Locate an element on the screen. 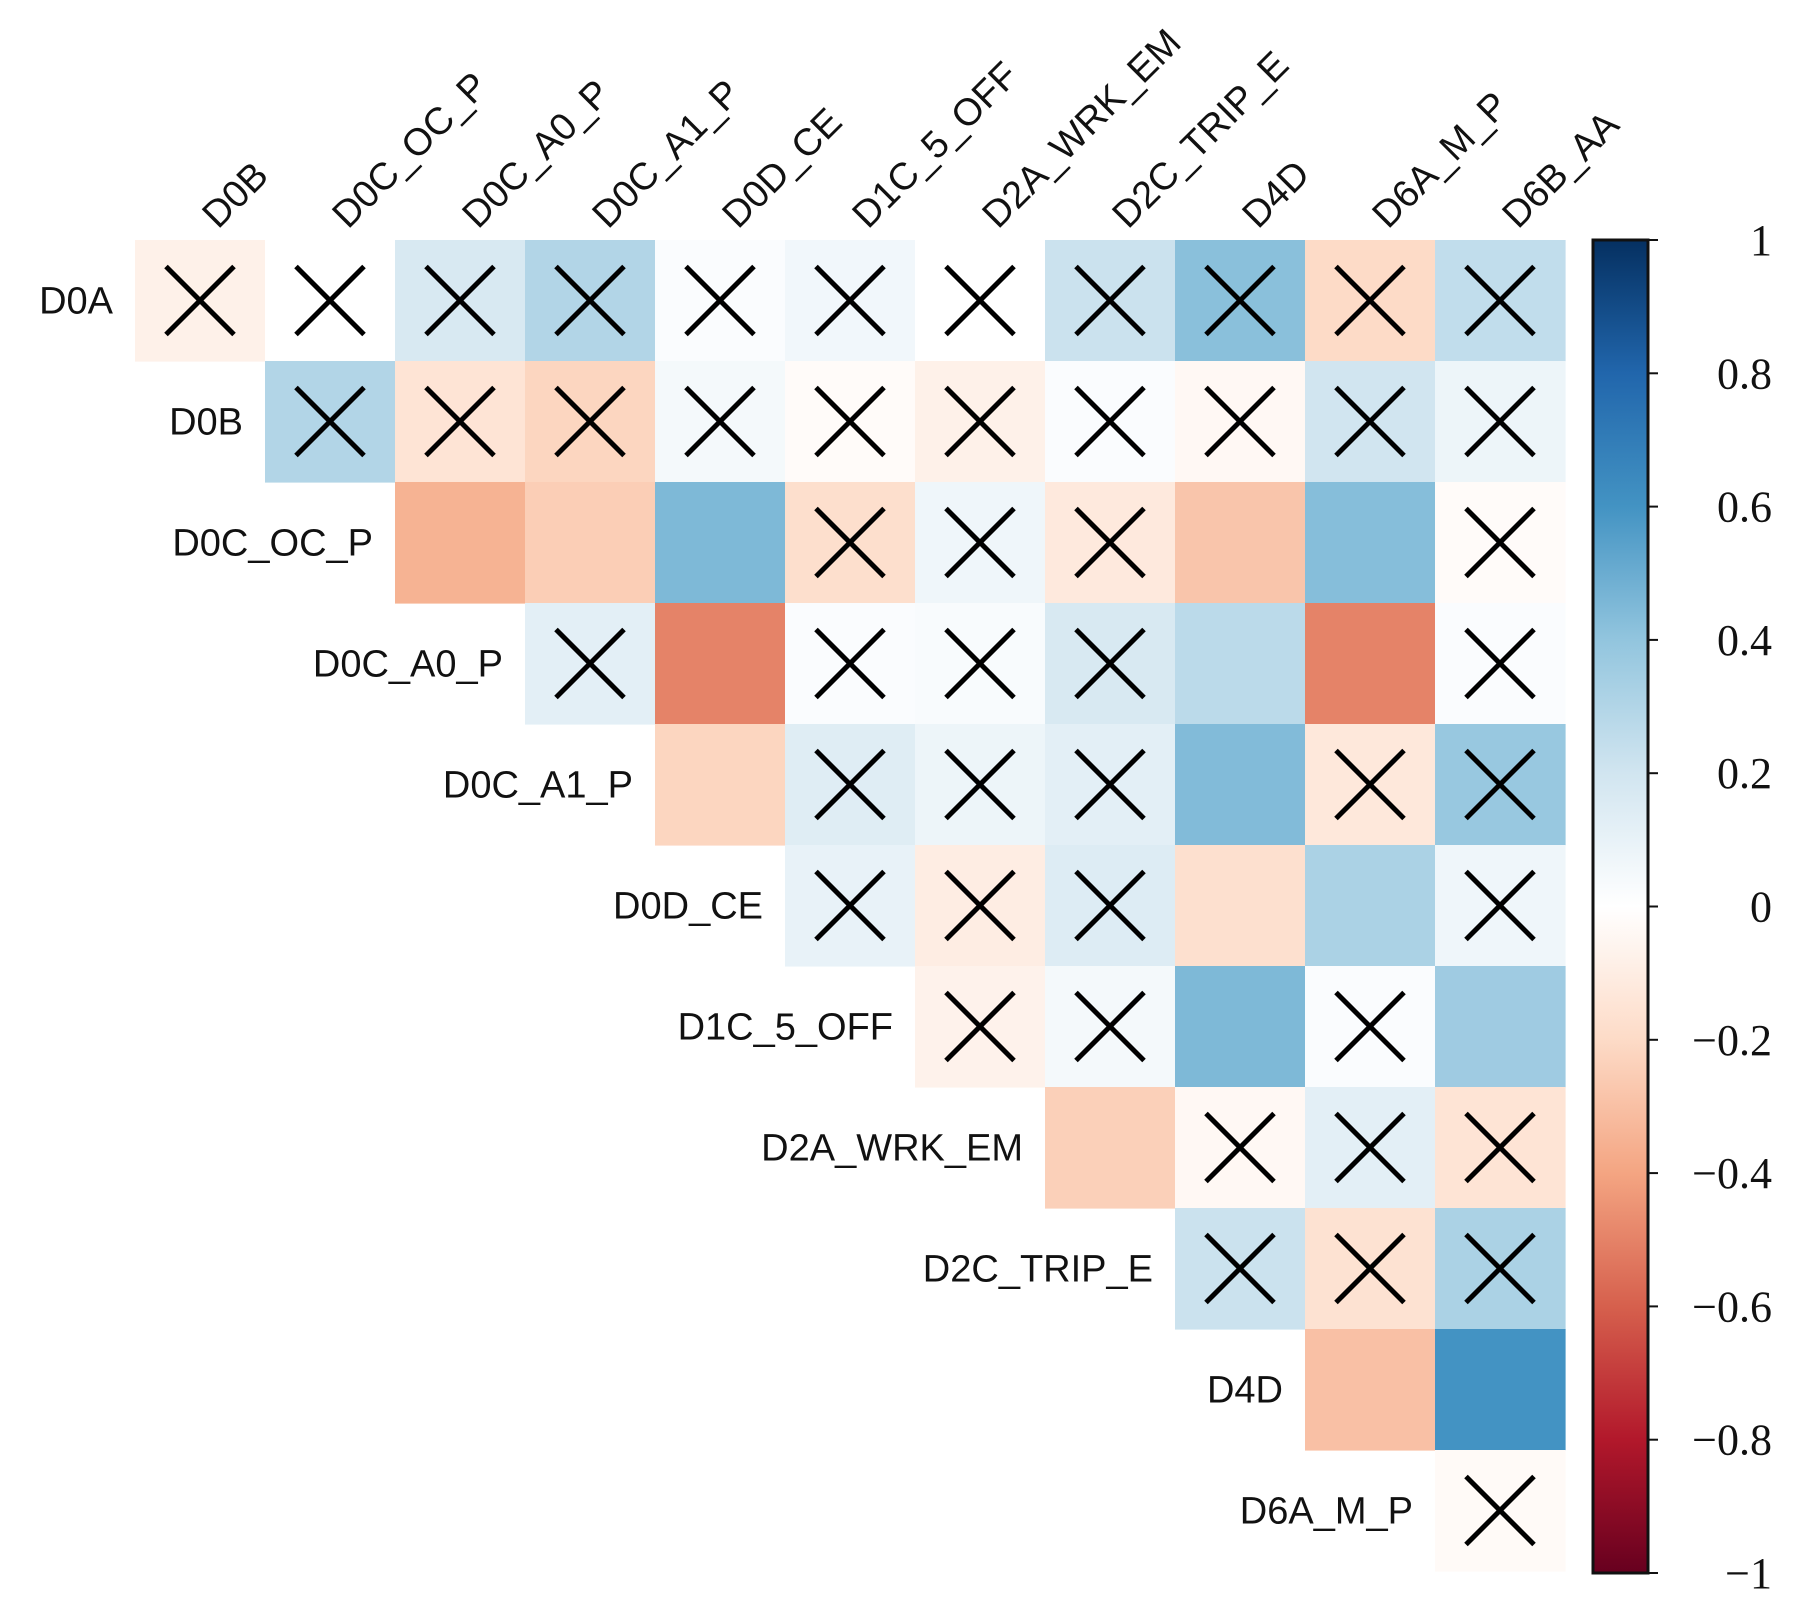 This screenshot has height=1607, width=1793. row-label: D6A_M_P is located at coordinates (1326, 1512).